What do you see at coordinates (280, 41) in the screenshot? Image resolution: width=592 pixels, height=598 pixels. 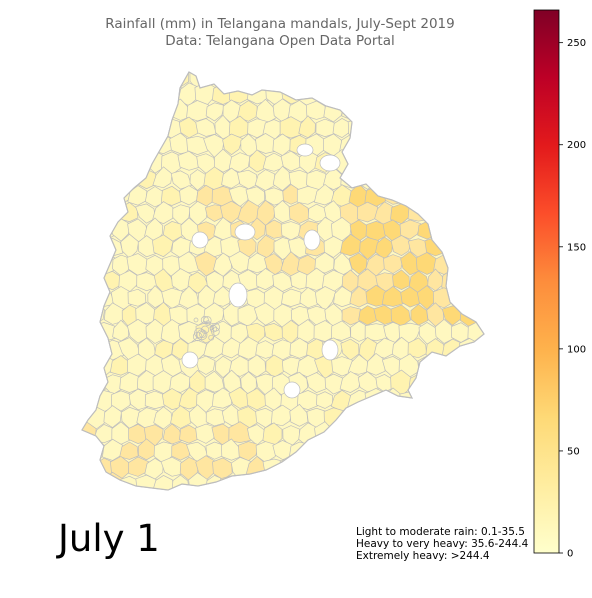 I see `map-subtitle: Data: Telangana Open Data Portal` at bounding box center [280, 41].